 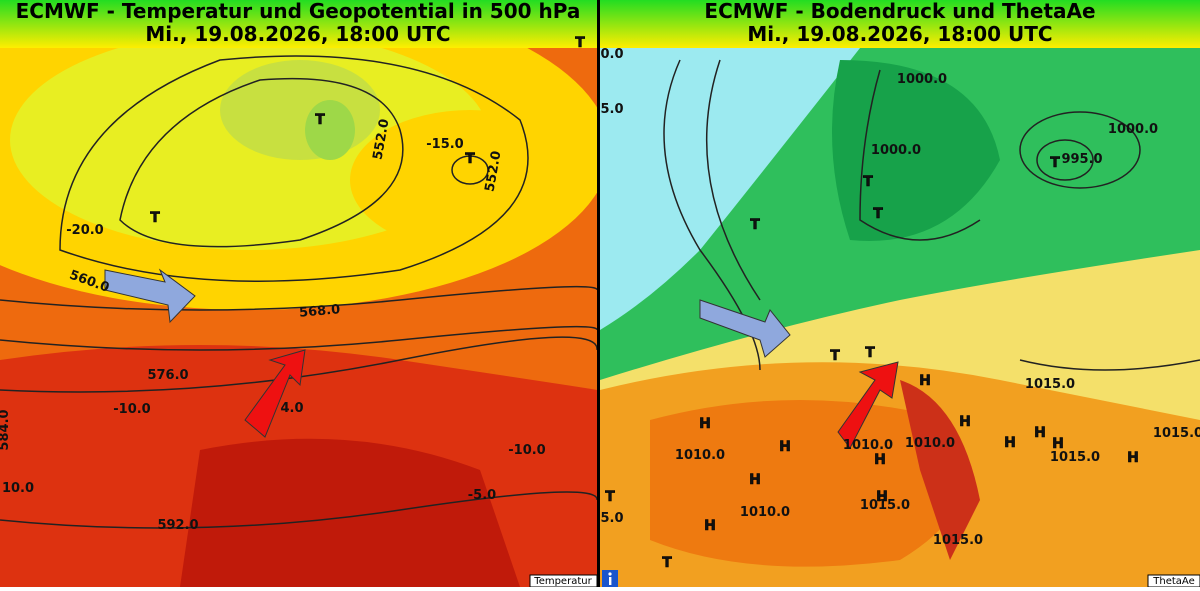 I want to click on map-label: 584.0, so click(x=6, y=429).